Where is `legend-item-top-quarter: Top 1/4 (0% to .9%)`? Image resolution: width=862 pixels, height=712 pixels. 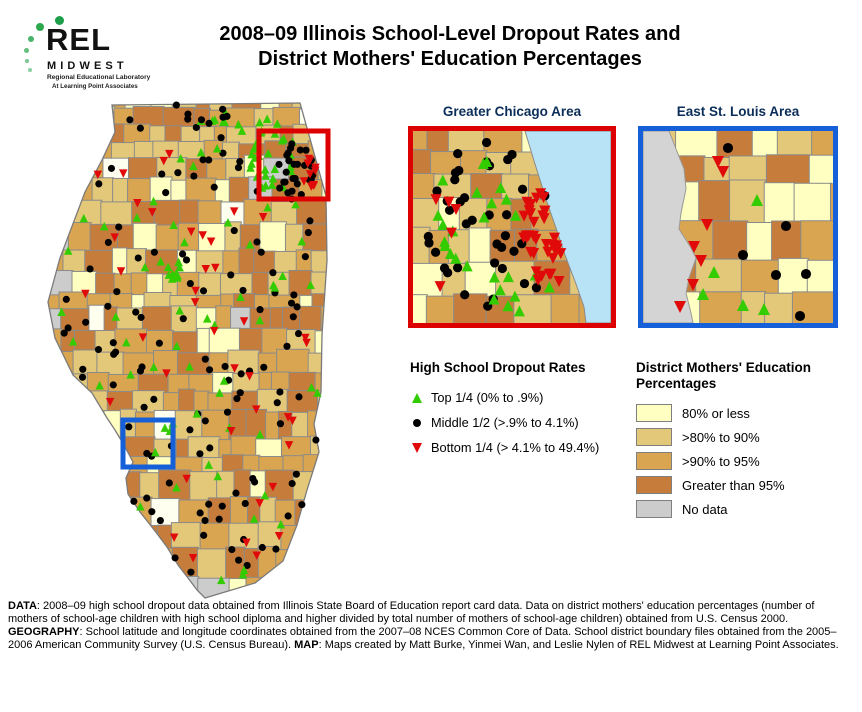 legend-item-top-quarter: Top 1/4 (0% to .9%) is located at coordinates (521, 397).